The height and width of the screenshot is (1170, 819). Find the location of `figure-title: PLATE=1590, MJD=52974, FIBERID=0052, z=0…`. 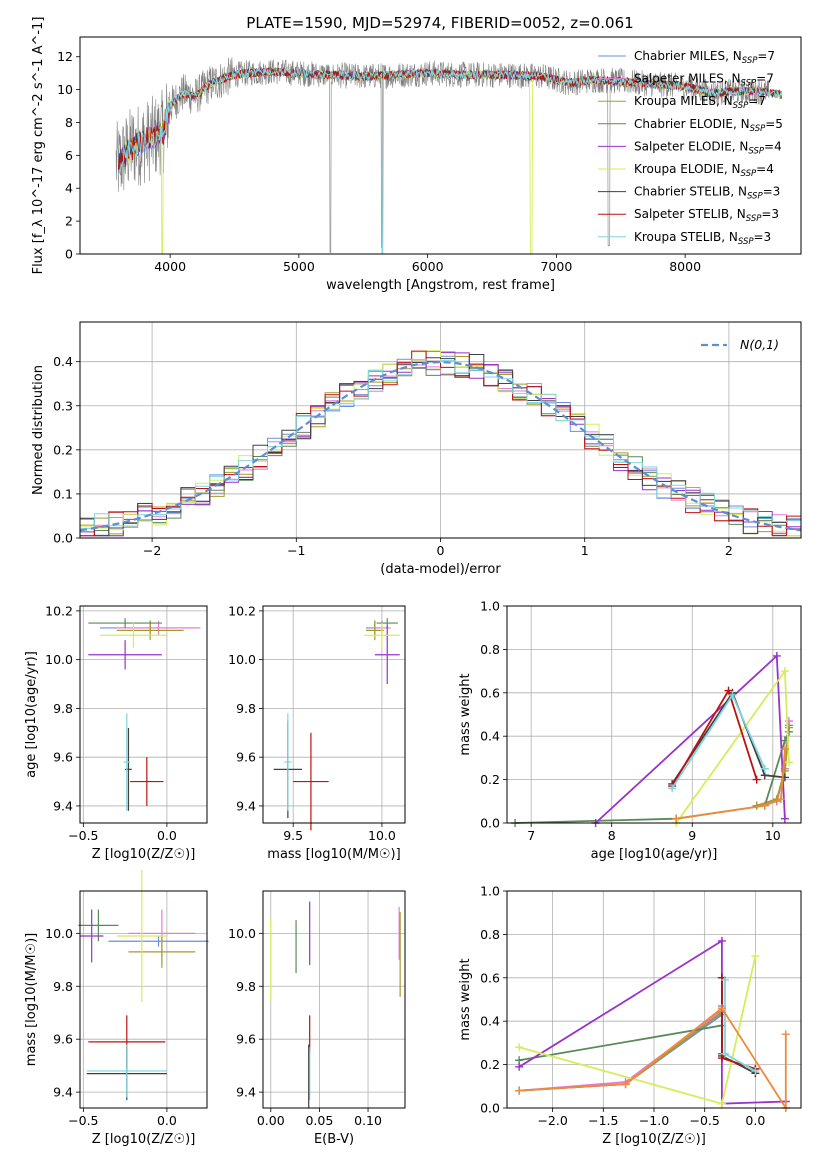

figure-title: PLATE=1590, MJD=52974, FIBERID=0052, z=0… is located at coordinates (439, 23).